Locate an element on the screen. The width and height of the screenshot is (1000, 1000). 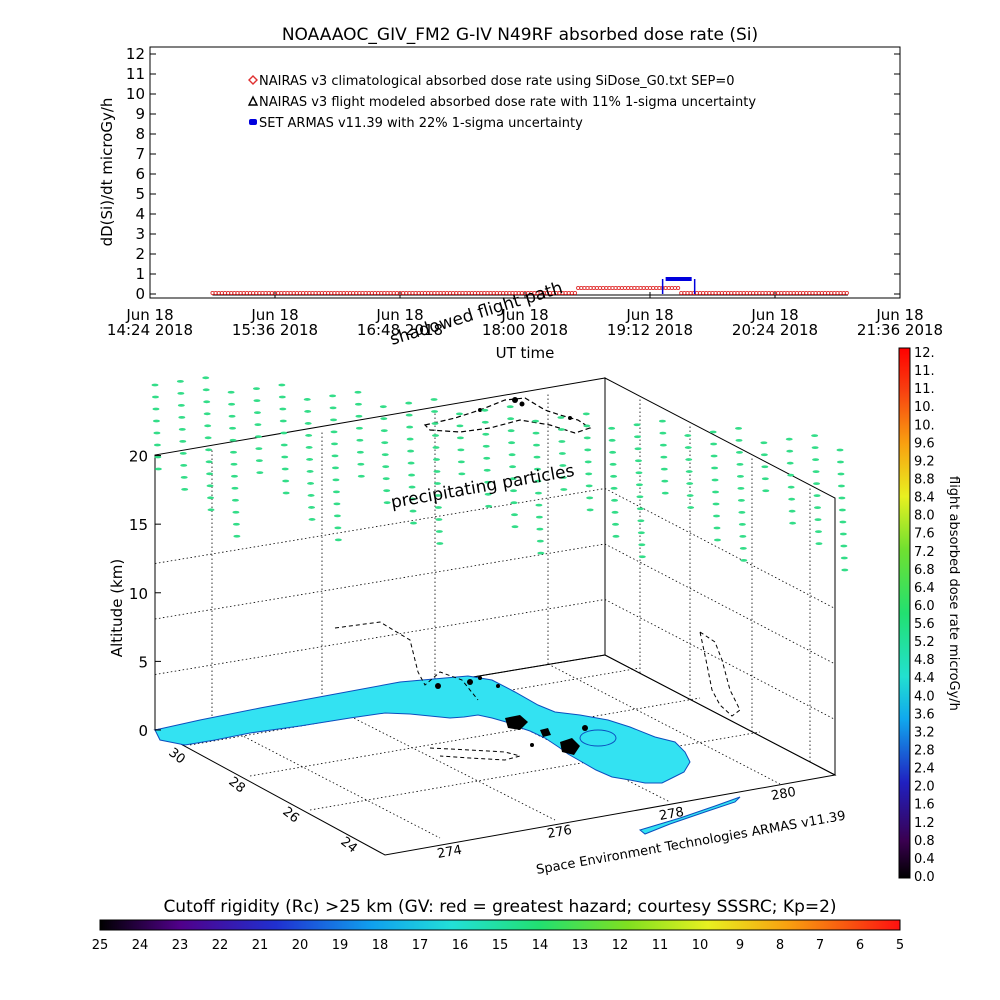
dose-tick-label: 8.0 is located at coordinates (924, 516).